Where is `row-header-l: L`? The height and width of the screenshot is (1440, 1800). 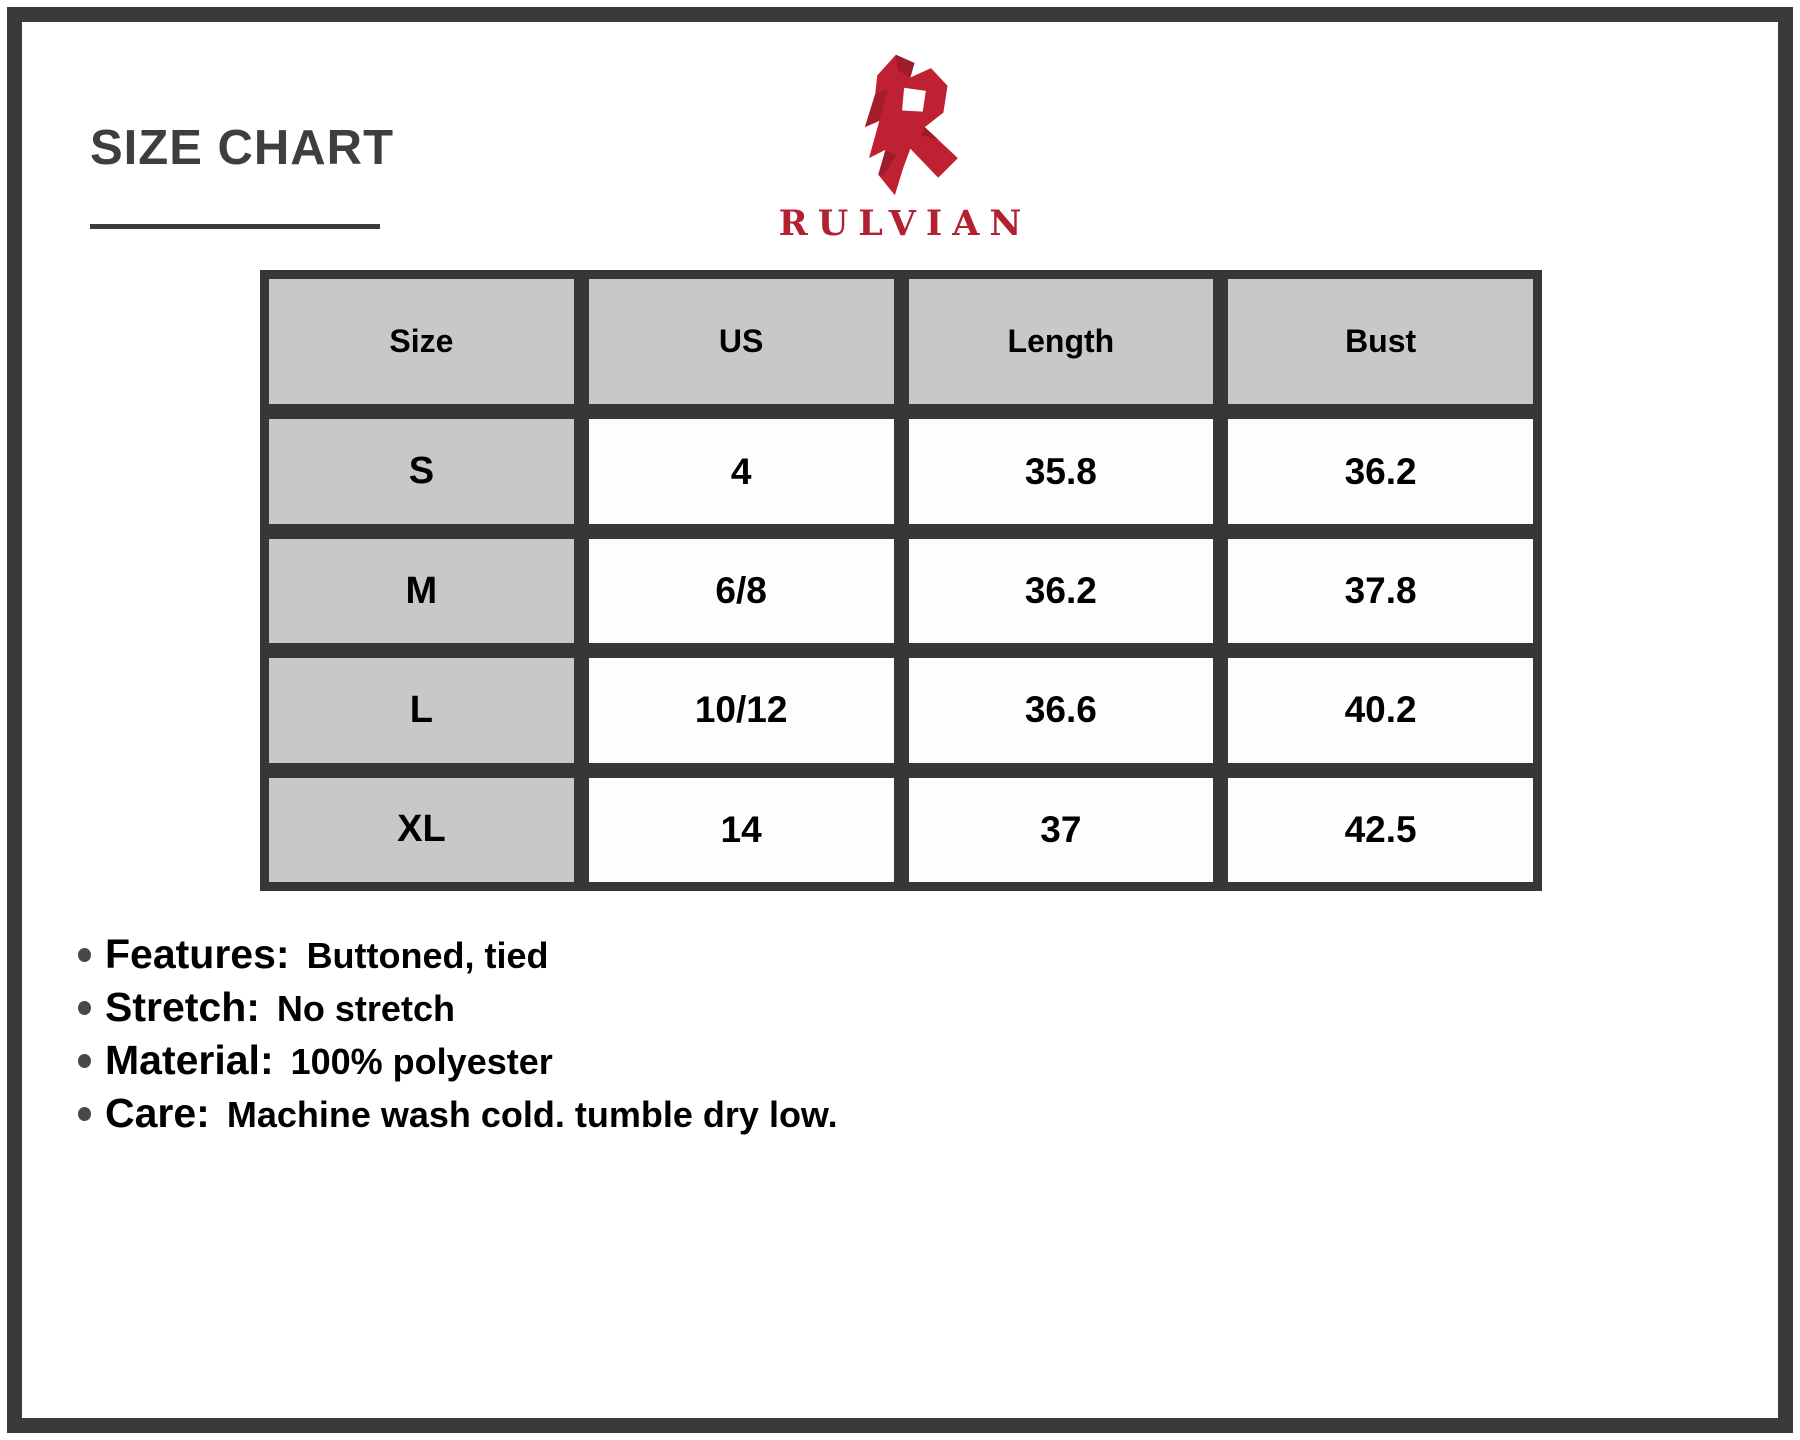
row-header-l: L is located at coordinates (421, 710).